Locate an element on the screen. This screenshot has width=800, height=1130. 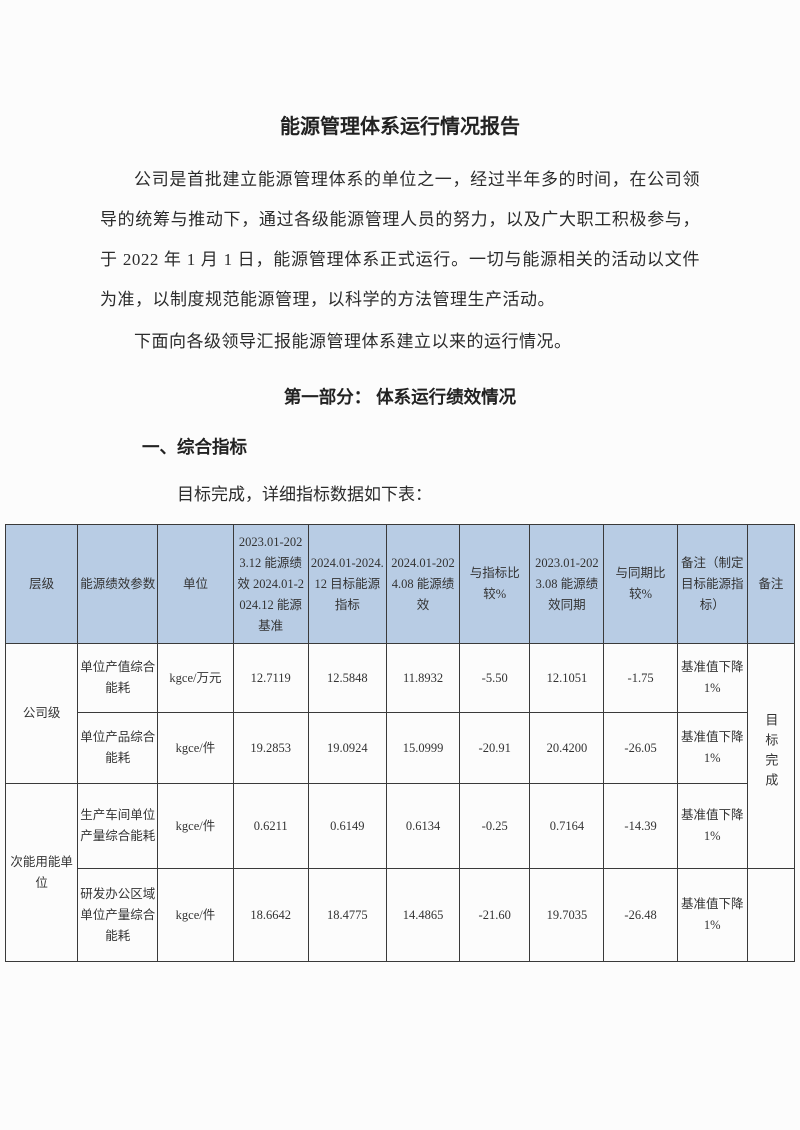
table-intro-text: 目标完成，详细指标数据如下表： is located at coordinates (304, 494).